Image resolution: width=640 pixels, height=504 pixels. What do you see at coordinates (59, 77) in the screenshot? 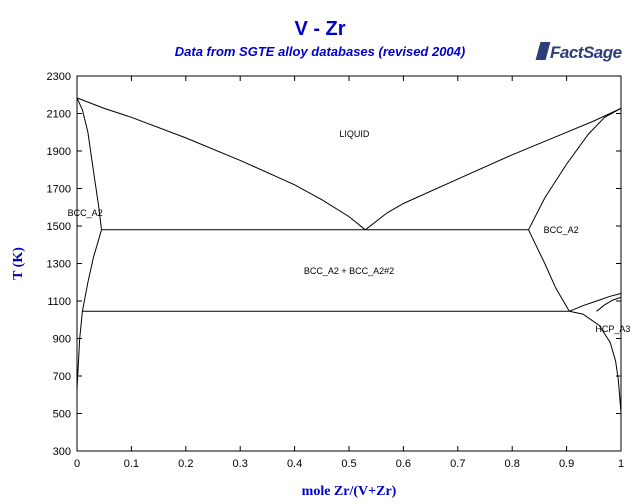
I see `y-tick-label: 2300` at bounding box center [59, 77].